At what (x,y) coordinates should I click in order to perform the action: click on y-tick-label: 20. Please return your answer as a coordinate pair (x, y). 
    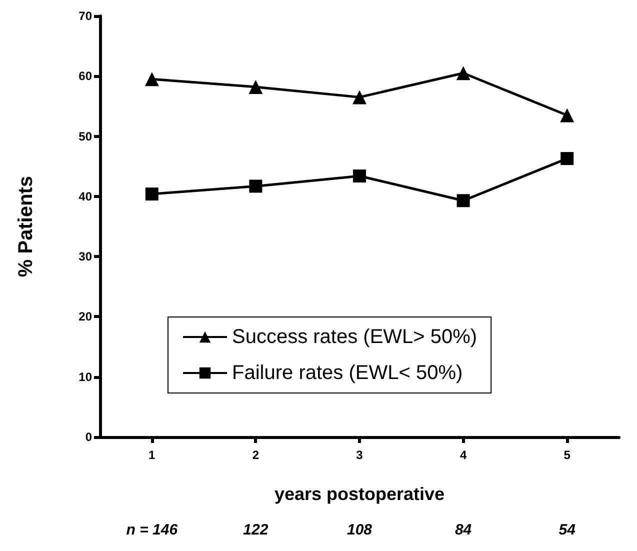
    Looking at the image, I should click on (85, 317).